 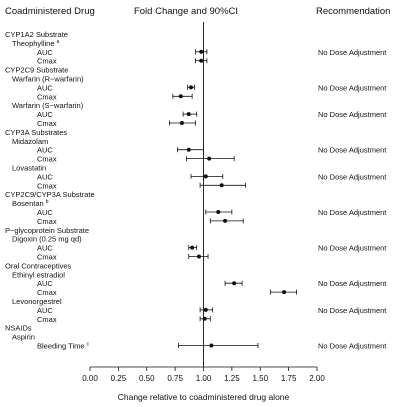 I want to click on drug-name-label: Theophylline a, so click(x=36, y=43).